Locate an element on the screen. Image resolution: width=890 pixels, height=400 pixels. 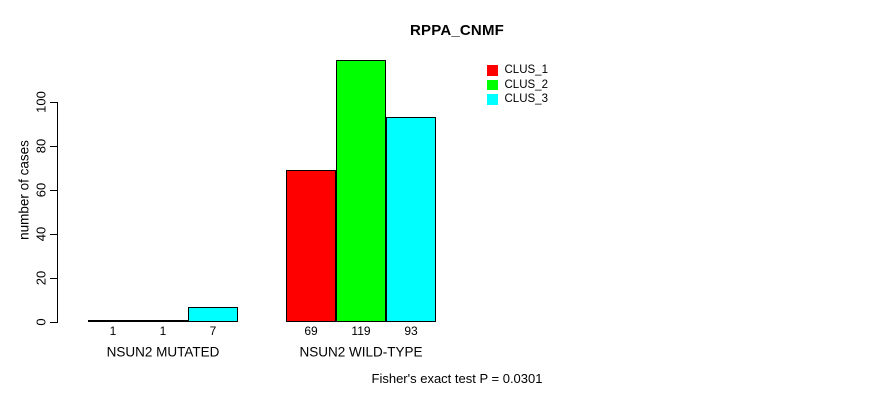
bar-clus_2-mutated is located at coordinates (163, 320).